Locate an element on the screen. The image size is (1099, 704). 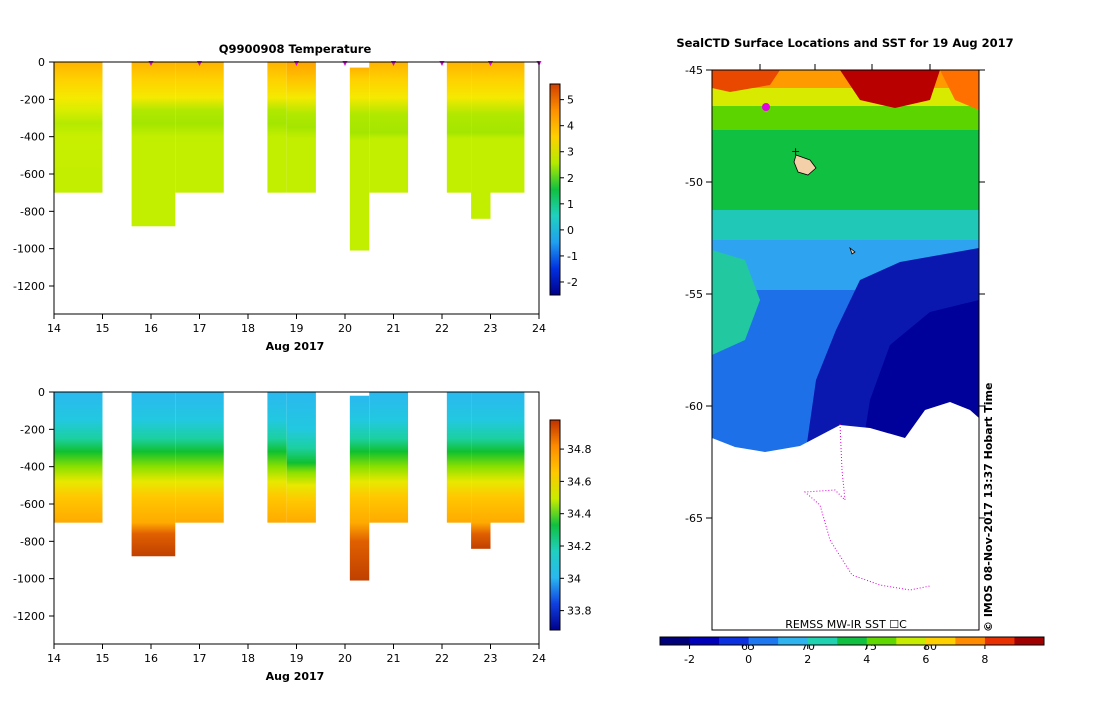
colorbar-label: 4 is located at coordinates (570, 126).